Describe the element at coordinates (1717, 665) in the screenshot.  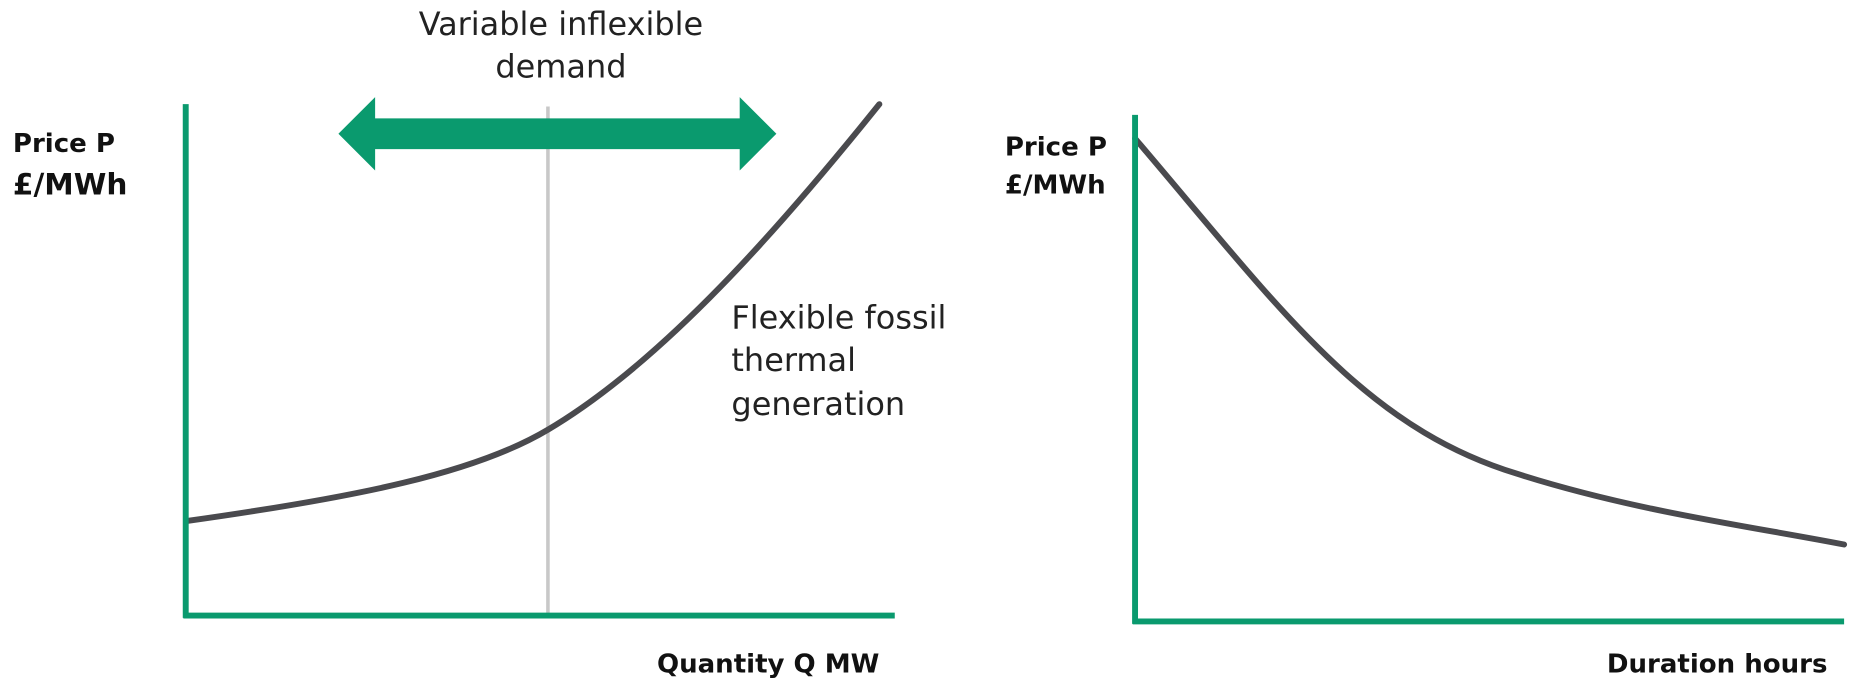
I see `x-axis-label: Duration hours` at that location.